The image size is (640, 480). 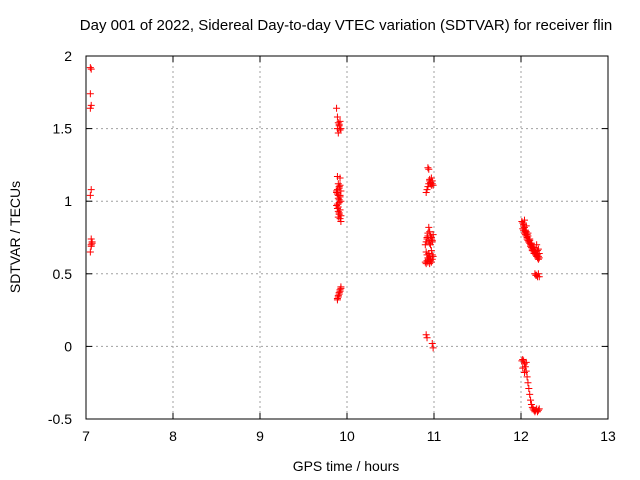 I want to click on y-tick-label: 1, so click(x=68, y=201).